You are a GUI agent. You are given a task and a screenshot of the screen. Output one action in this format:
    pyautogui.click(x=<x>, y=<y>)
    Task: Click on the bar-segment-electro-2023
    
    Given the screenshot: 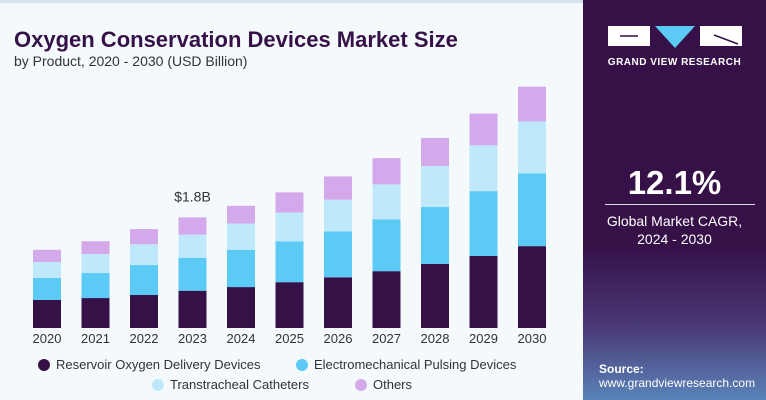 What is the action you would take?
    pyautogui.click(x=192, y=274)
    